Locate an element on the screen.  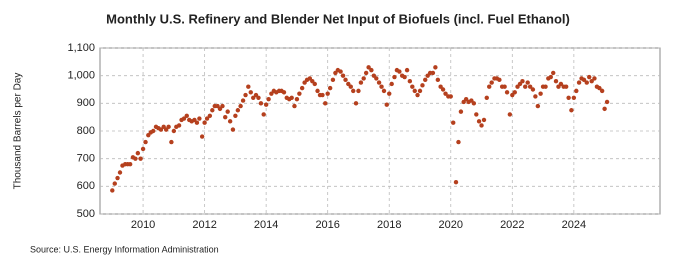
x-tick-label: 2022 is located at coordinates (512, 225).